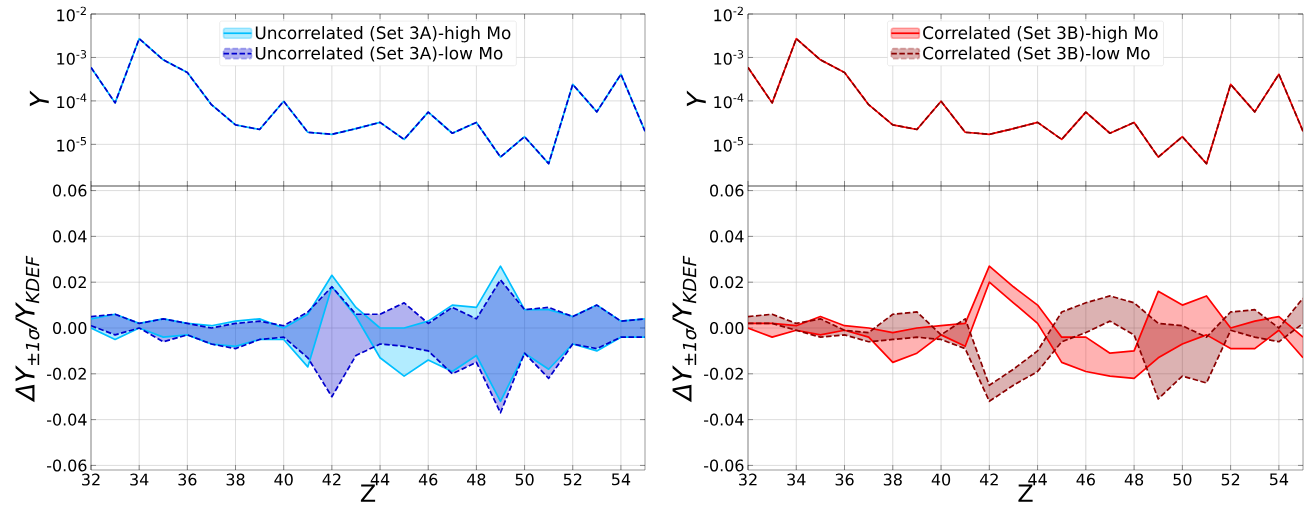 The width and height of the screenshot is (1312, 508). Describe the element at coordinates (1036, 54) in the screenshot. I see `legend-label: Correlated (Set 3B)-low Mo` at that location.